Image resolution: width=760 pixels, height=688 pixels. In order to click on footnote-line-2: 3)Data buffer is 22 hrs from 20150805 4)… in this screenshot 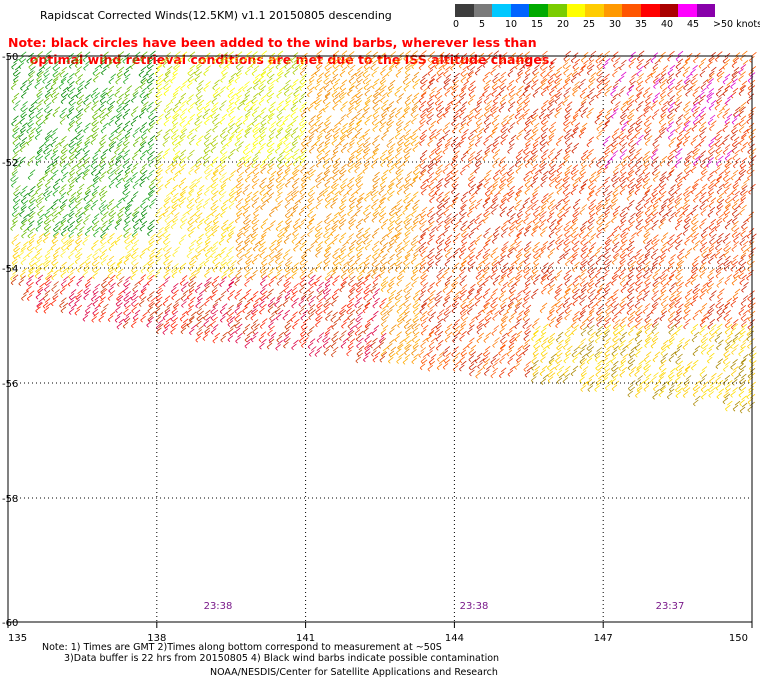, I will do `click(282, 658)`.